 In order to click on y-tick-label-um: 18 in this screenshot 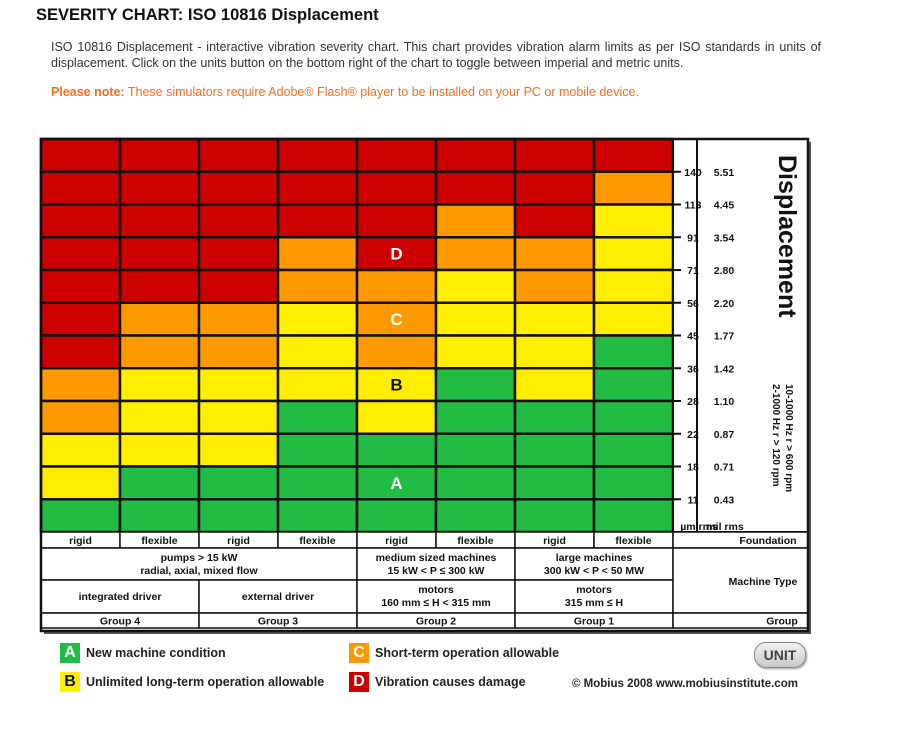, I will do `click(693, 468)`.